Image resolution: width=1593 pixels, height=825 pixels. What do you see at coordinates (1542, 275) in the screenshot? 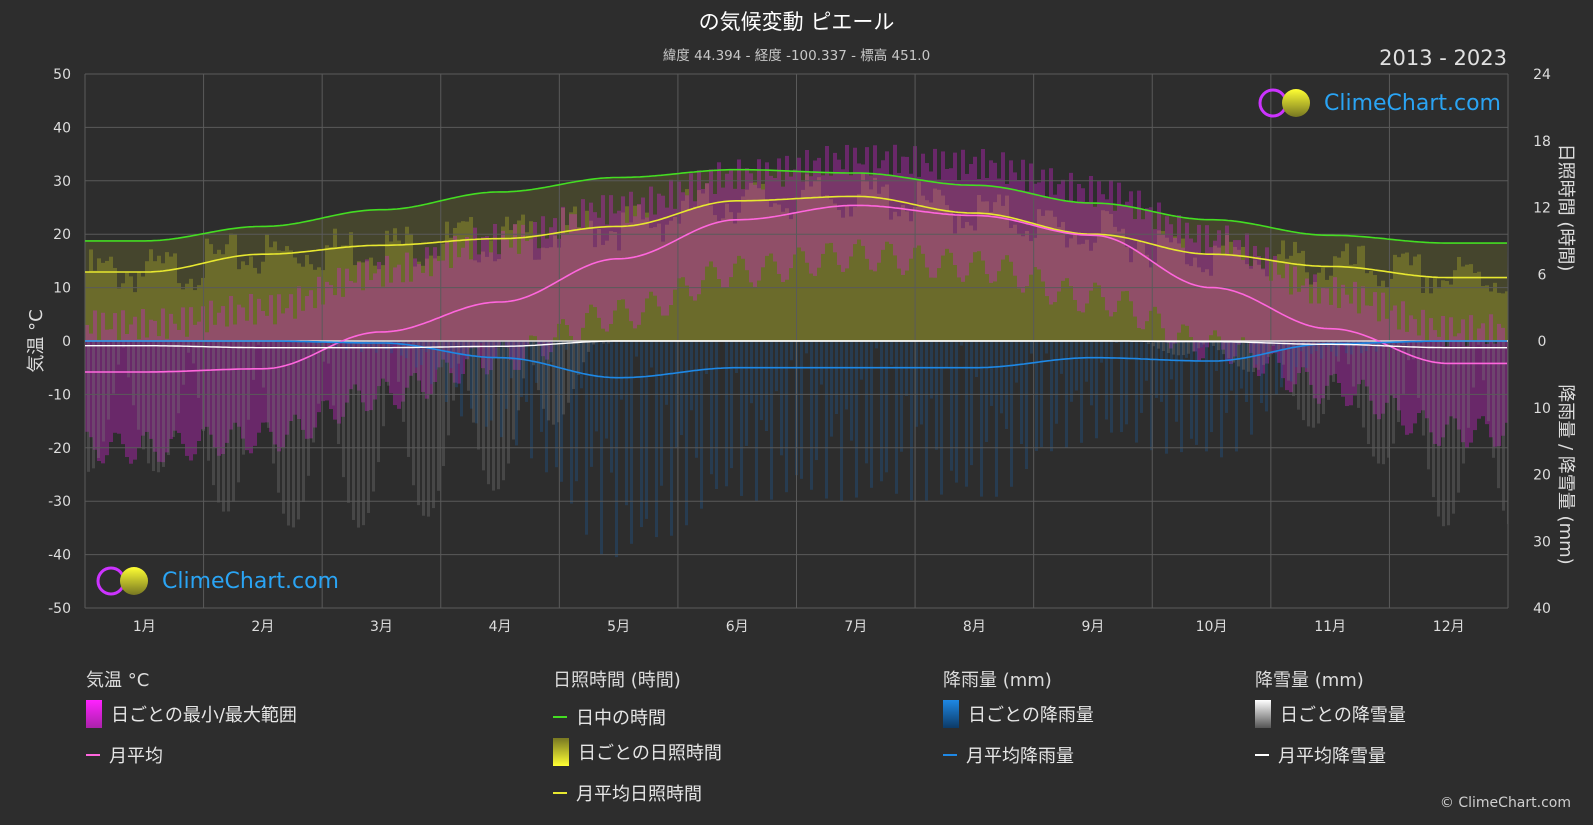
I see `right-axis-tick-hours: 6` at bounding box center [1542, 275].